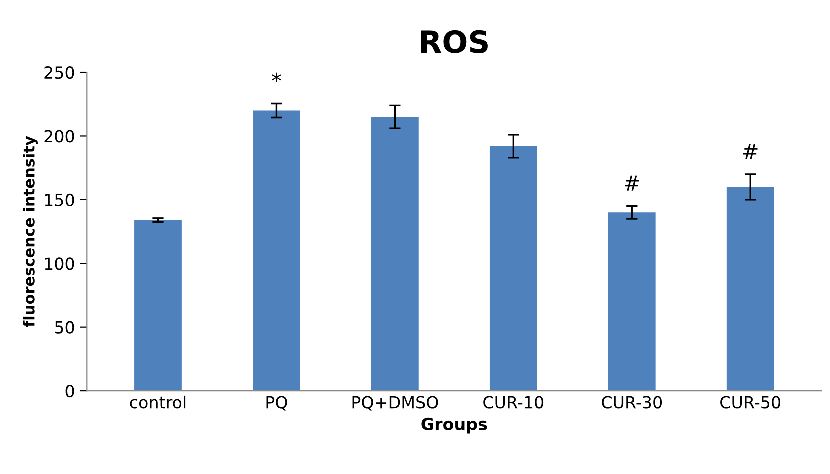 The image size is (830, 474). I want to click on y-tick-label: 50, so click(64, 327).